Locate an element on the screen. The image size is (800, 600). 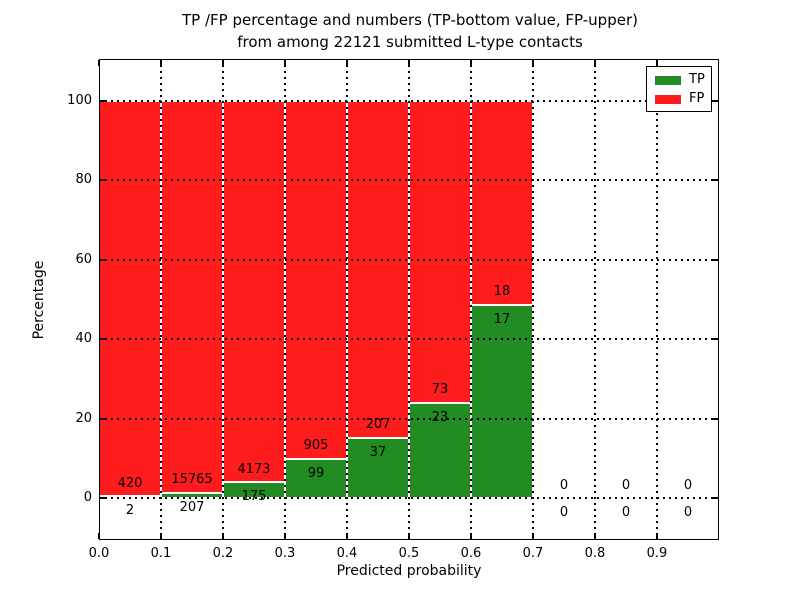
legend-swatch-fp-icon is located at coordinates (668, 99).